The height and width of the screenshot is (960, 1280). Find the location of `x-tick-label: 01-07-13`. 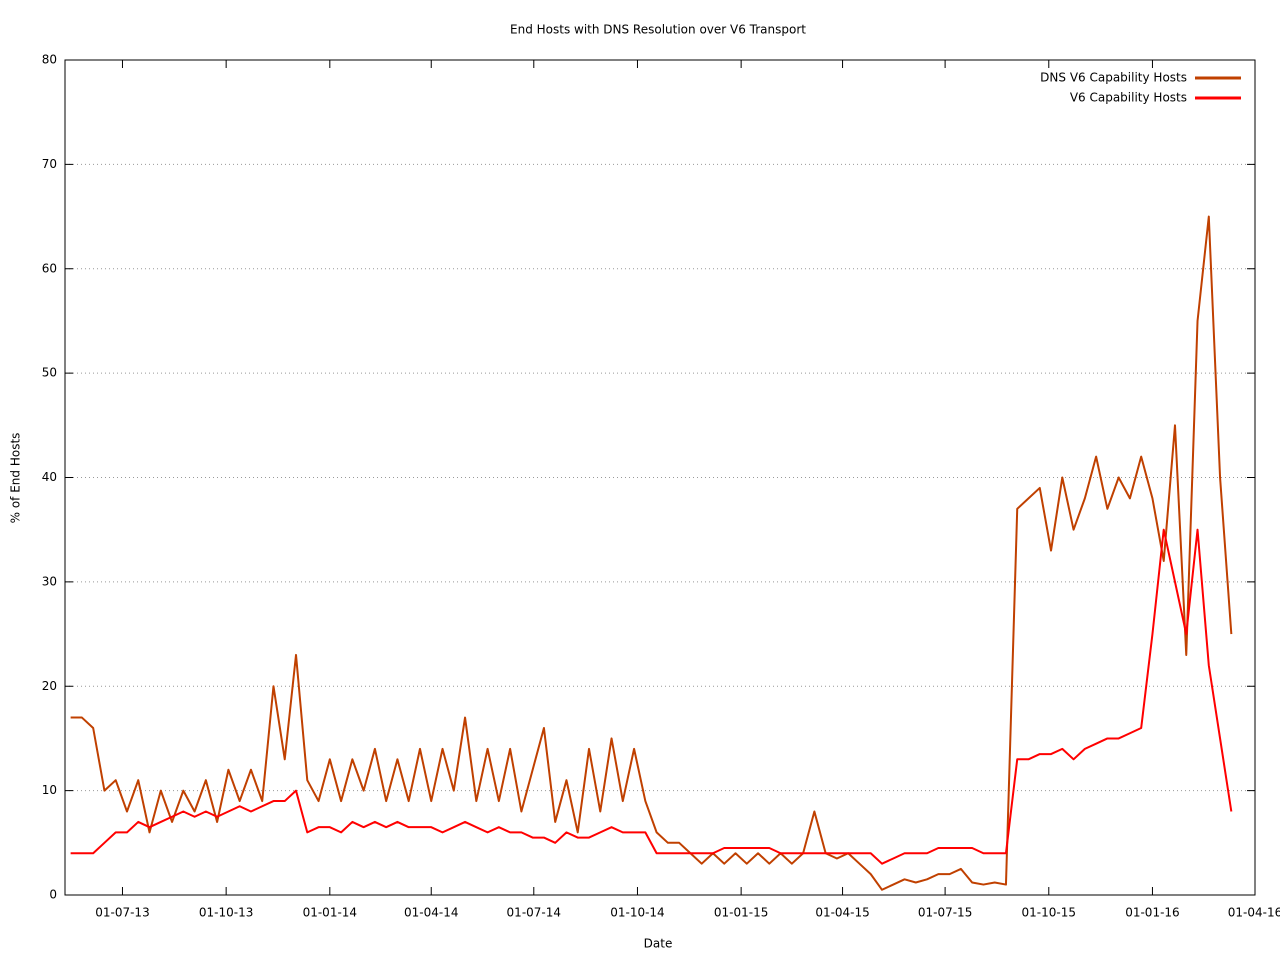

x-tick-label: 01-07-13 is located at coordinates (122, 913).